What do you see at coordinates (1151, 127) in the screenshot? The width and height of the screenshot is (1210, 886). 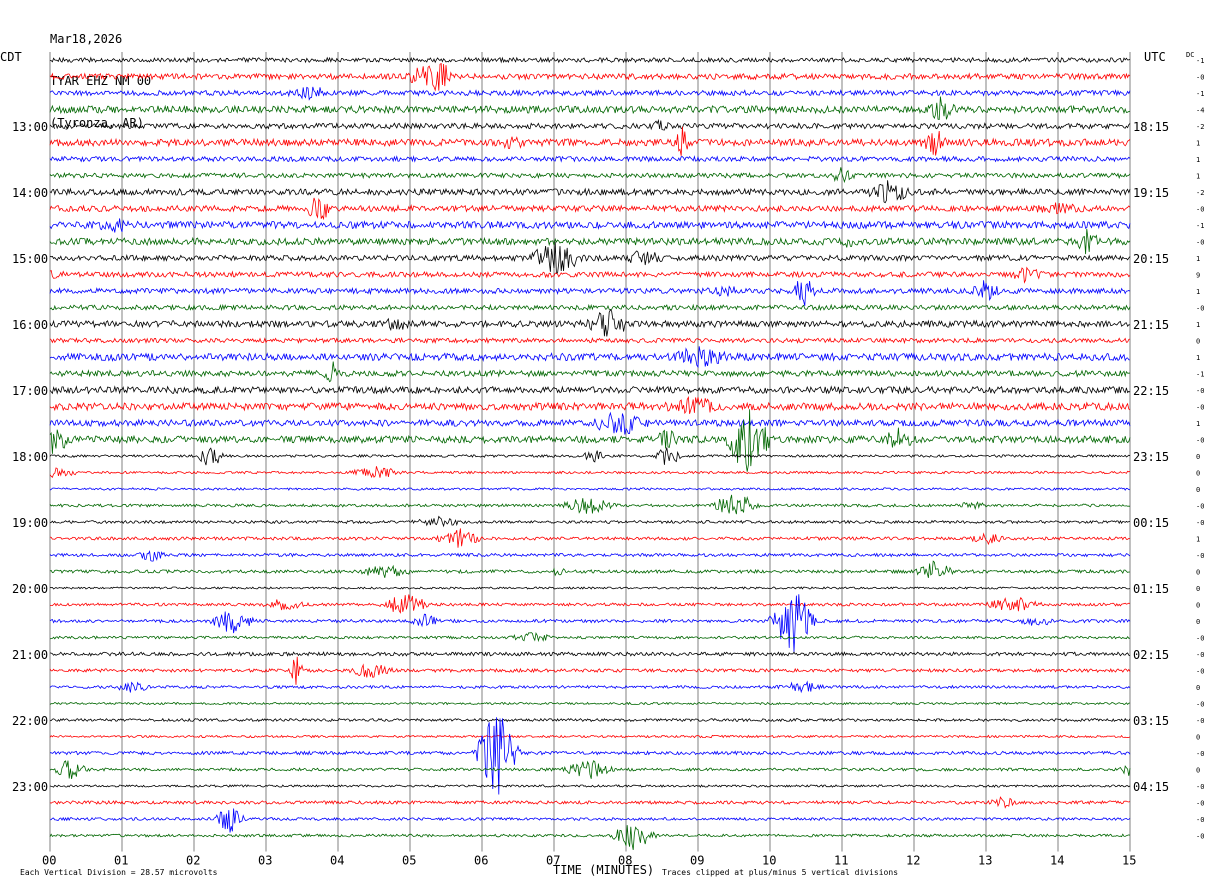 I see `right-hour-label: 18:15` at bounding box center [1151, 127].